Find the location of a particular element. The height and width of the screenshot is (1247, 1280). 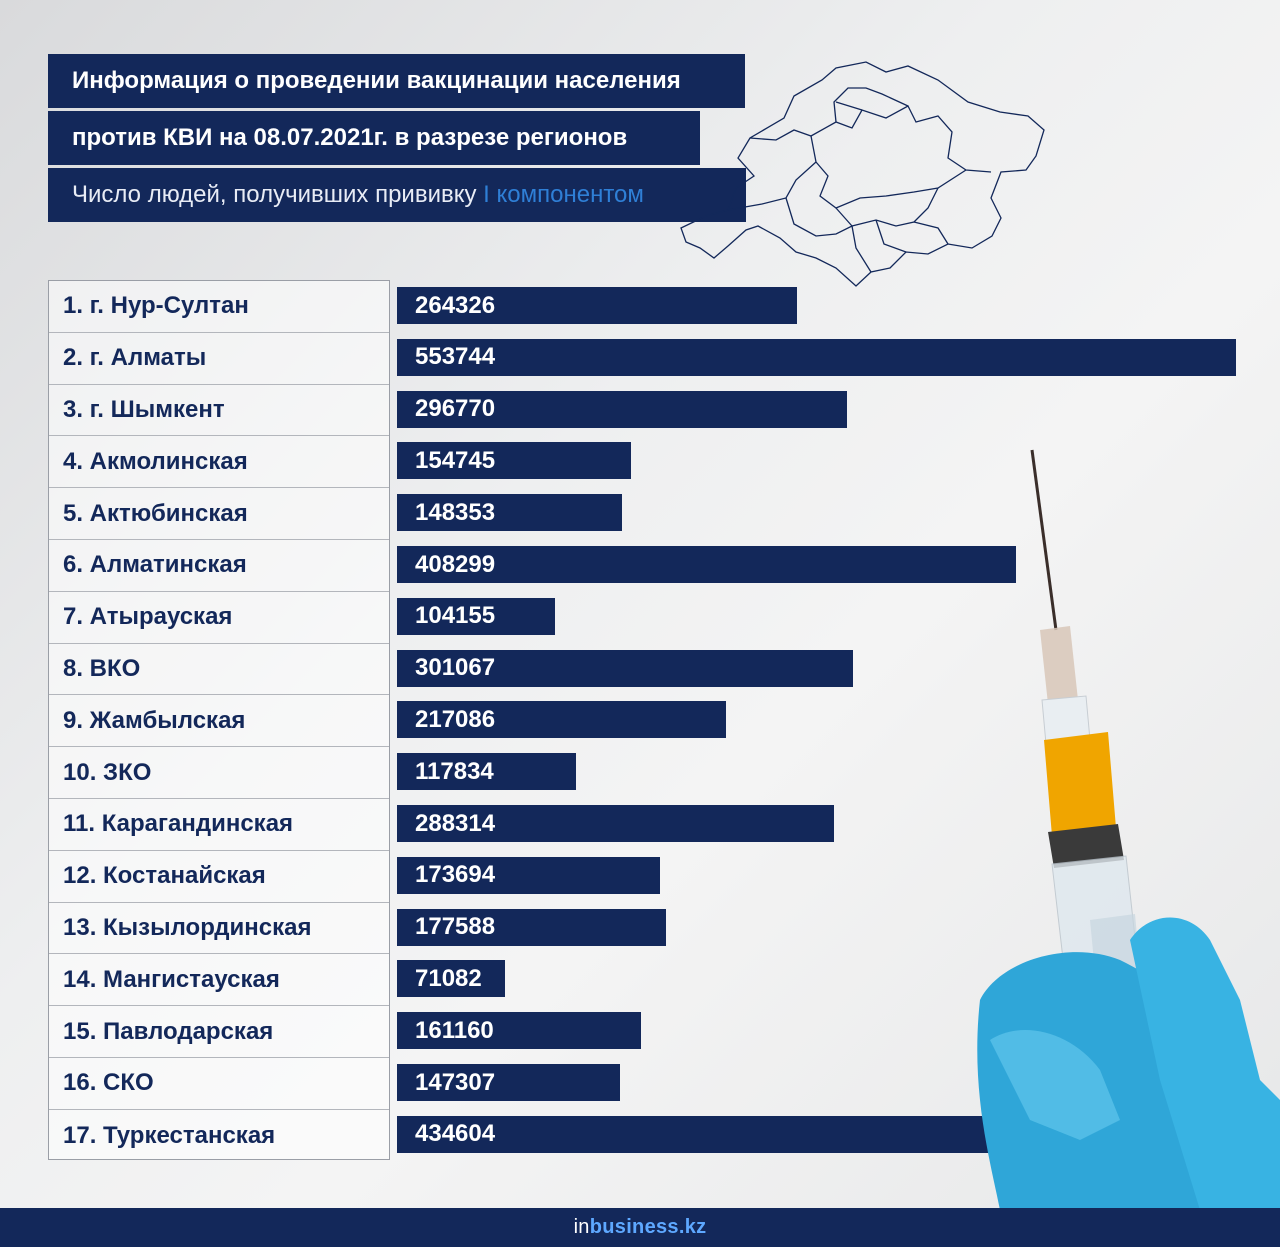

bar-value-label: 147307 is located at coordinates (455, 1082).